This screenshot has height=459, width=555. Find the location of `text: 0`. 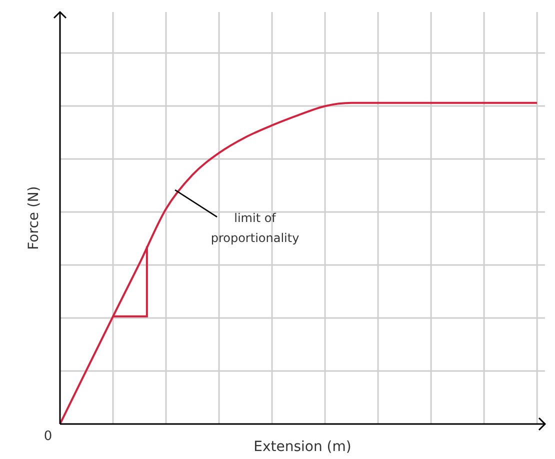

text: 0 is located at coordinates (48, 436).